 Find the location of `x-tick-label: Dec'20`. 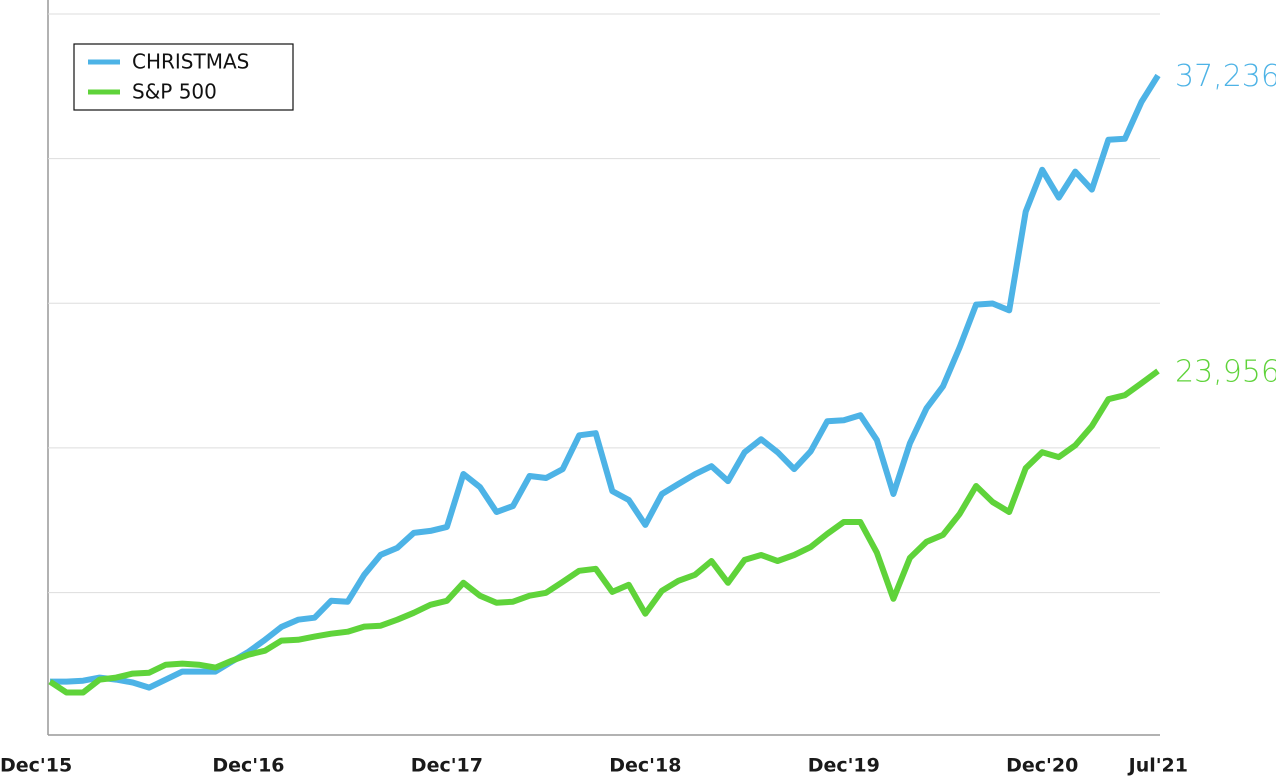

x-tick-label: Dec'20 is located at coordinates (1042, 766).